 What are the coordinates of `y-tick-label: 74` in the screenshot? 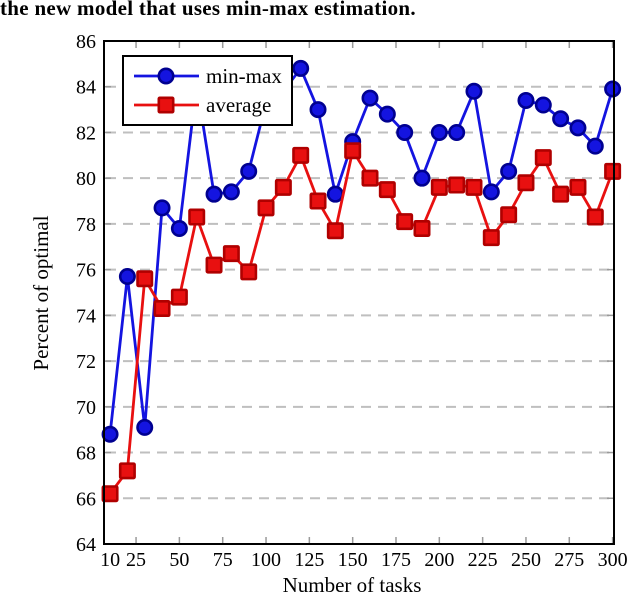 It's located at (86, 316).